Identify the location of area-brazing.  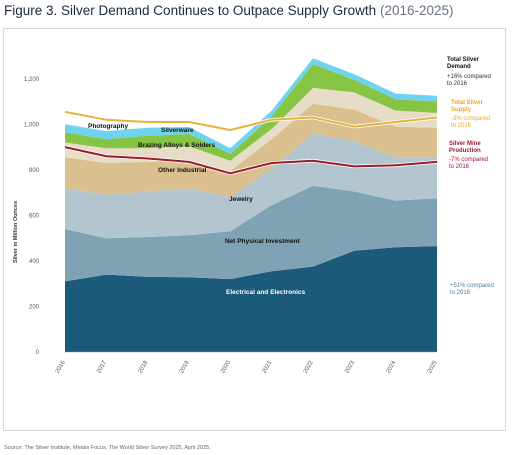
(251, 129).